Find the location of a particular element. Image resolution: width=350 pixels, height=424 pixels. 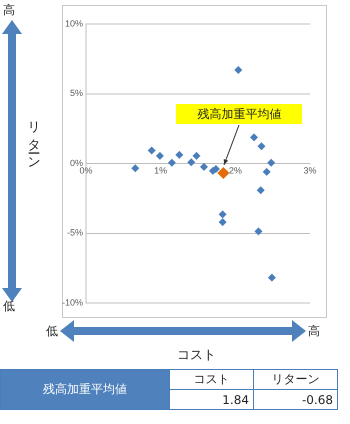

x-tick-label: 2% is located at coordinates (235, 170).